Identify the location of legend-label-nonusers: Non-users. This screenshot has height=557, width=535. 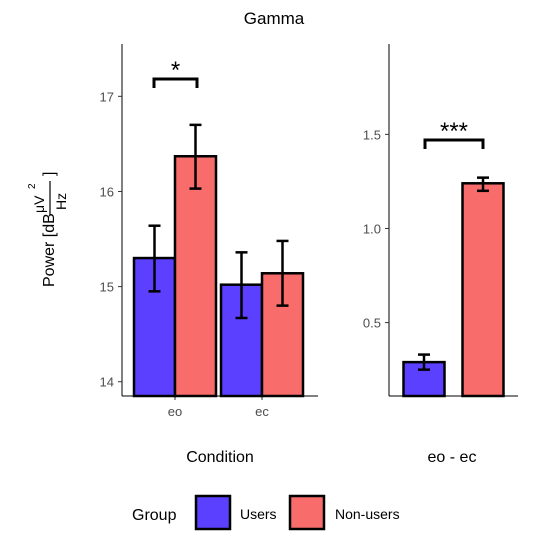
(367, 514).